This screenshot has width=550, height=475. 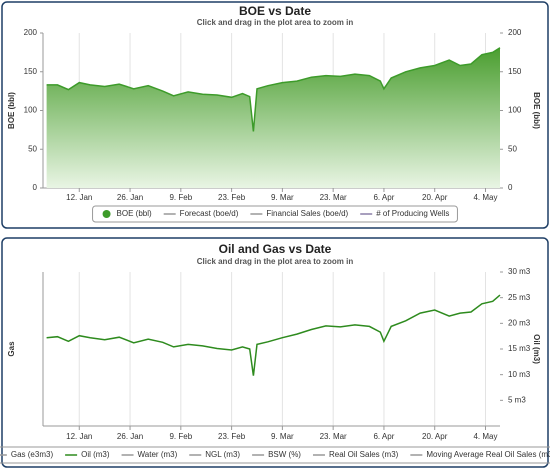 What do you see at coordinates (11, 349) in the screenshot?
I see `y-axis-label: Gas` at bounding box center [11, 349].